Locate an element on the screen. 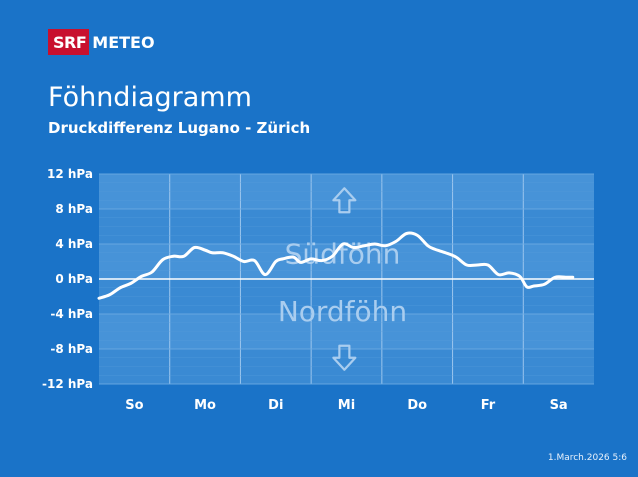 This screenshot has width=638, height=477. y-tick-label: -8 hPa is located at coordinates (71, 349).